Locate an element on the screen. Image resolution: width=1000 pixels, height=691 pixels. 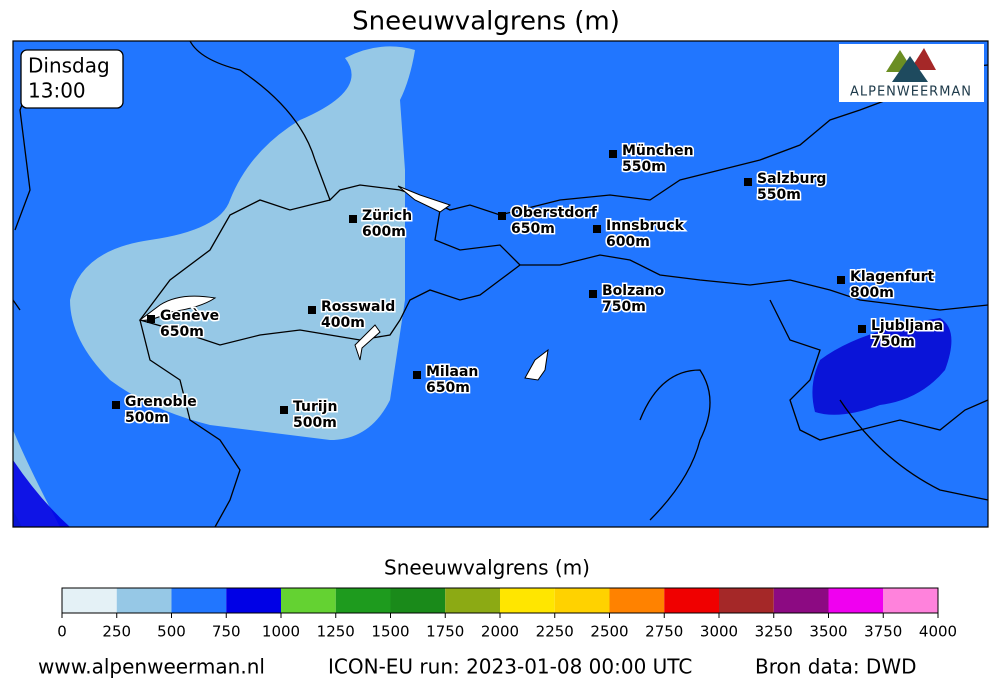
footer-source: Bron data: DWD is located at coordinates (836, 667).